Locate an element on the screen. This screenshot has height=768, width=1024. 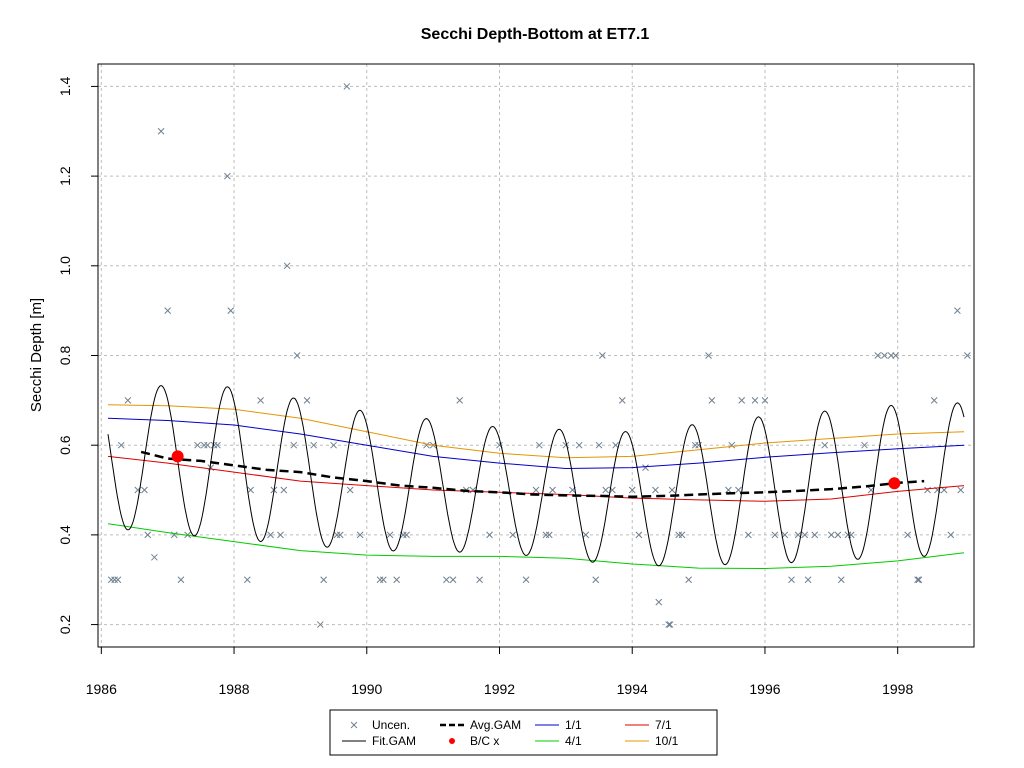
y-axis-title: Secchi Depth [m] is located at coordinates (36, 355).